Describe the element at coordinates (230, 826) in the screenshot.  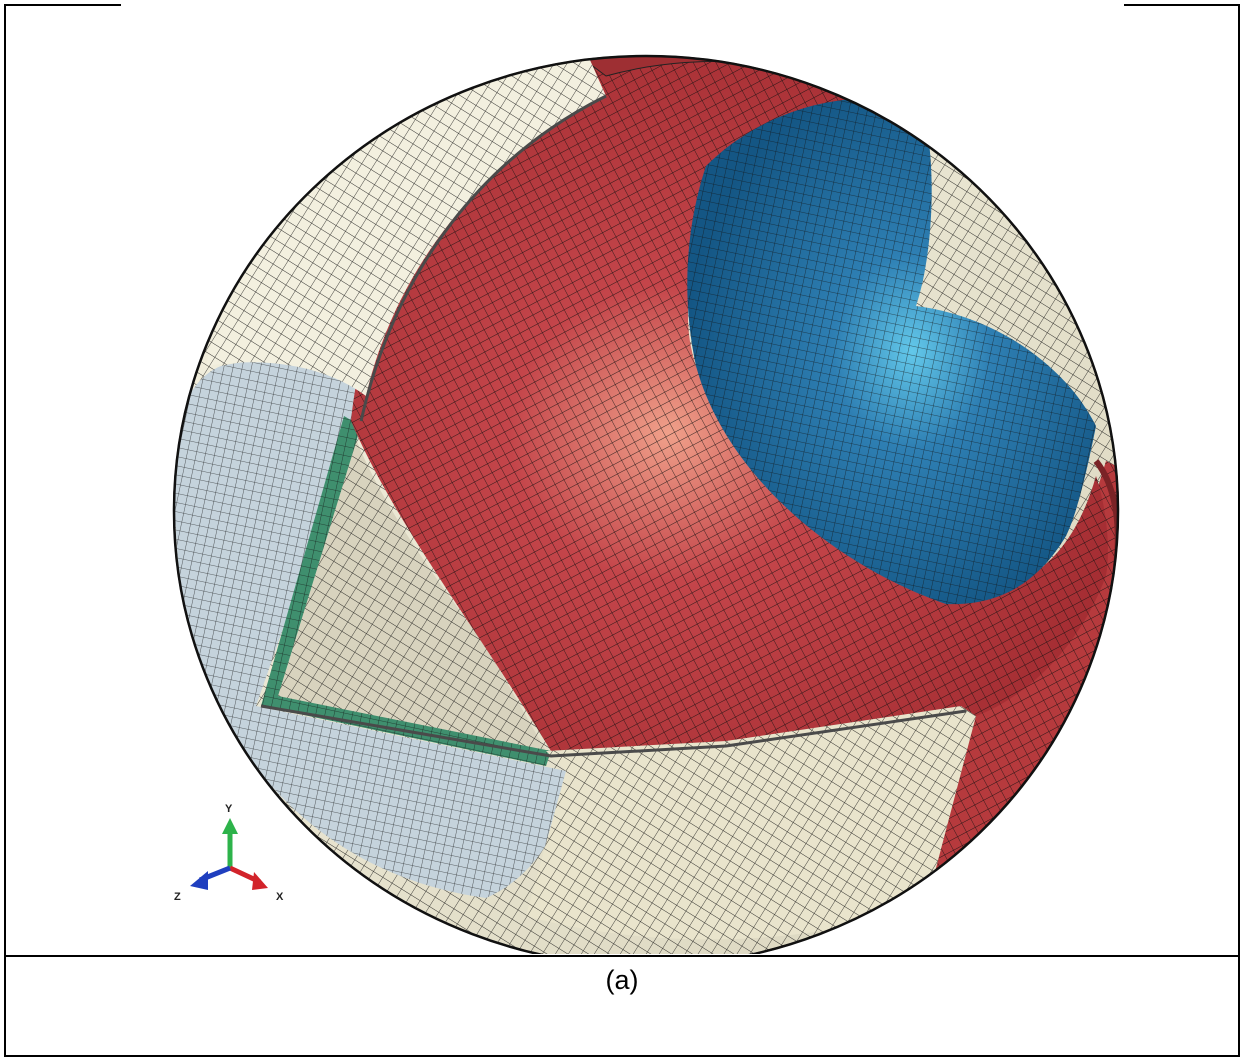
I see `y-axis-head` at that location.